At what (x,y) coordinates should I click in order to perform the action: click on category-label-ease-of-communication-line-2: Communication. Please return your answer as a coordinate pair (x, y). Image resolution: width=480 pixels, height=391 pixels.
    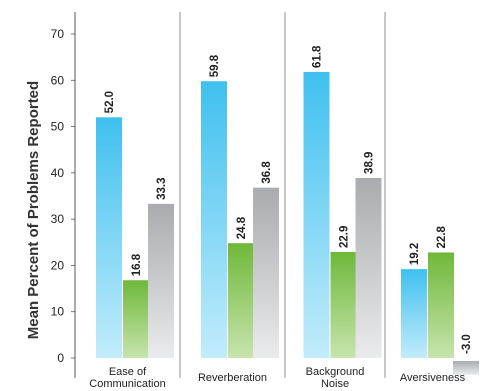
    Looking at the image, I should click on (127, 384).